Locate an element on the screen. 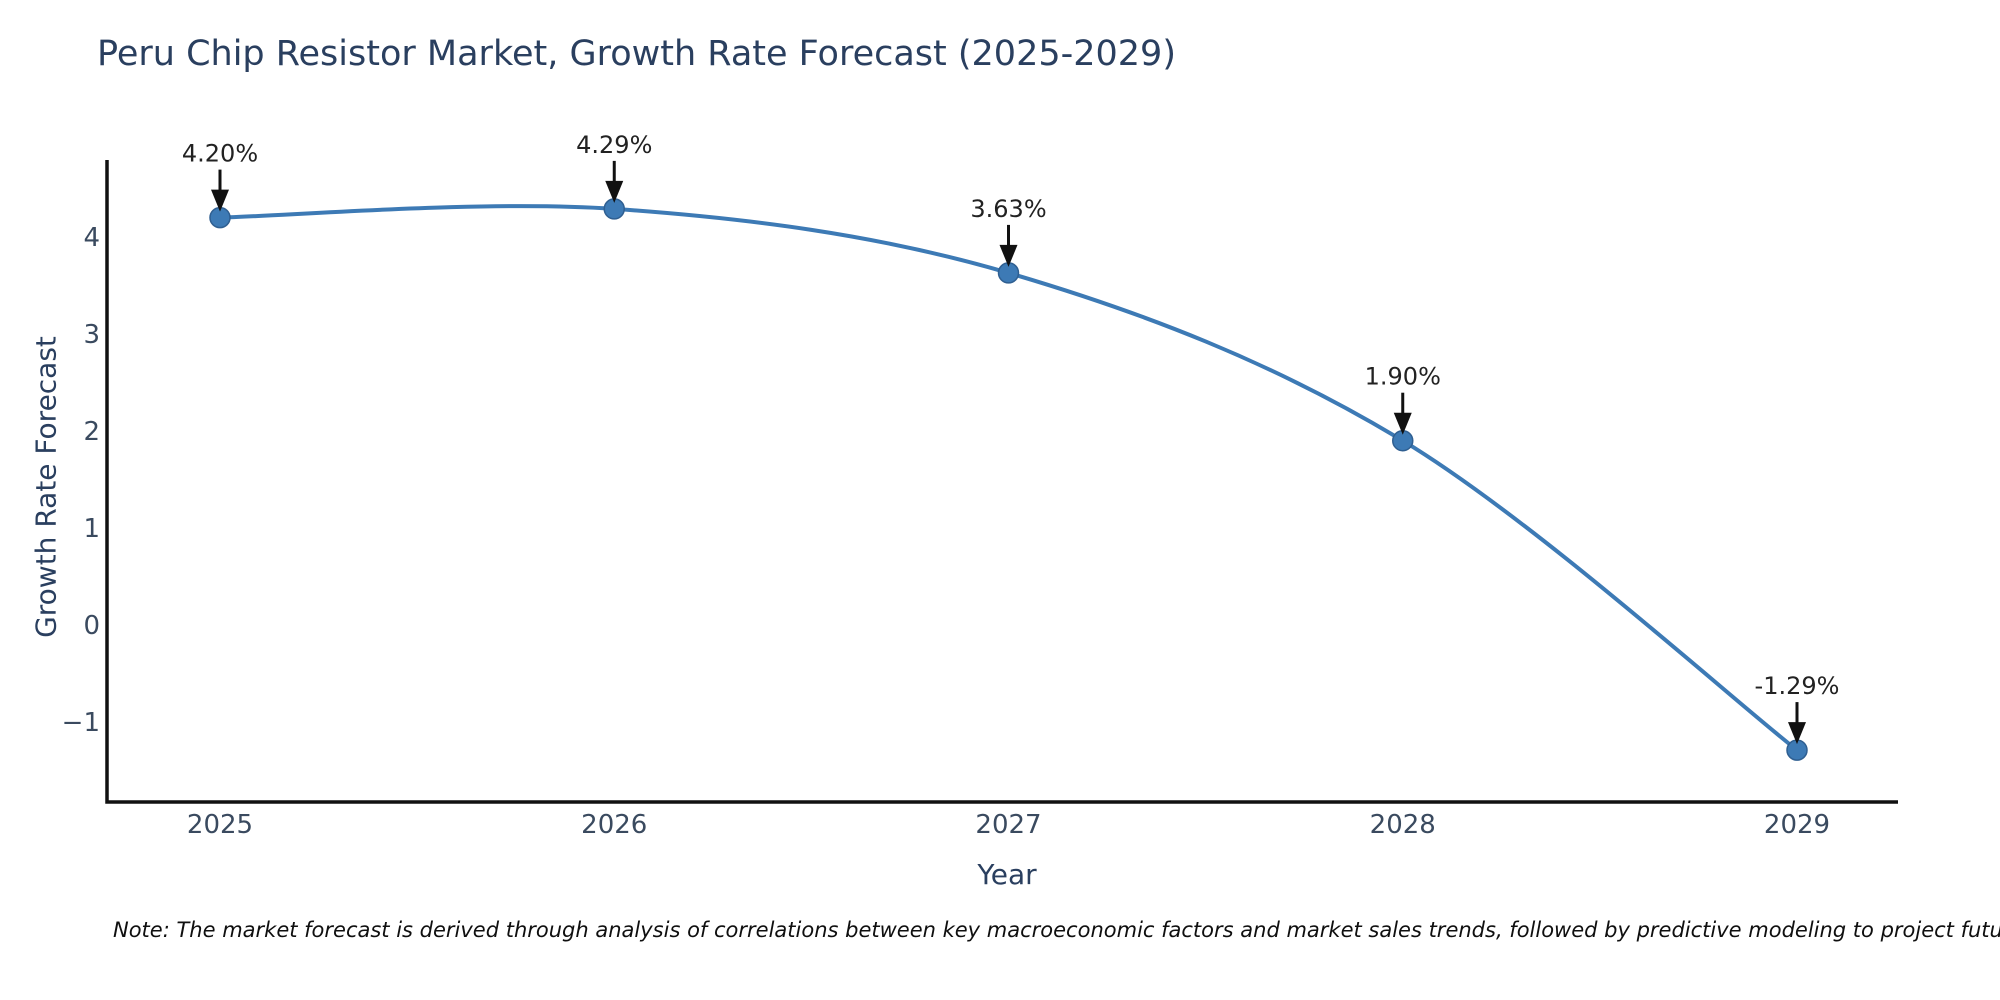 The image size is (2000, 1000). data-point-label: 4.20% is located at coordinates (220, 154).